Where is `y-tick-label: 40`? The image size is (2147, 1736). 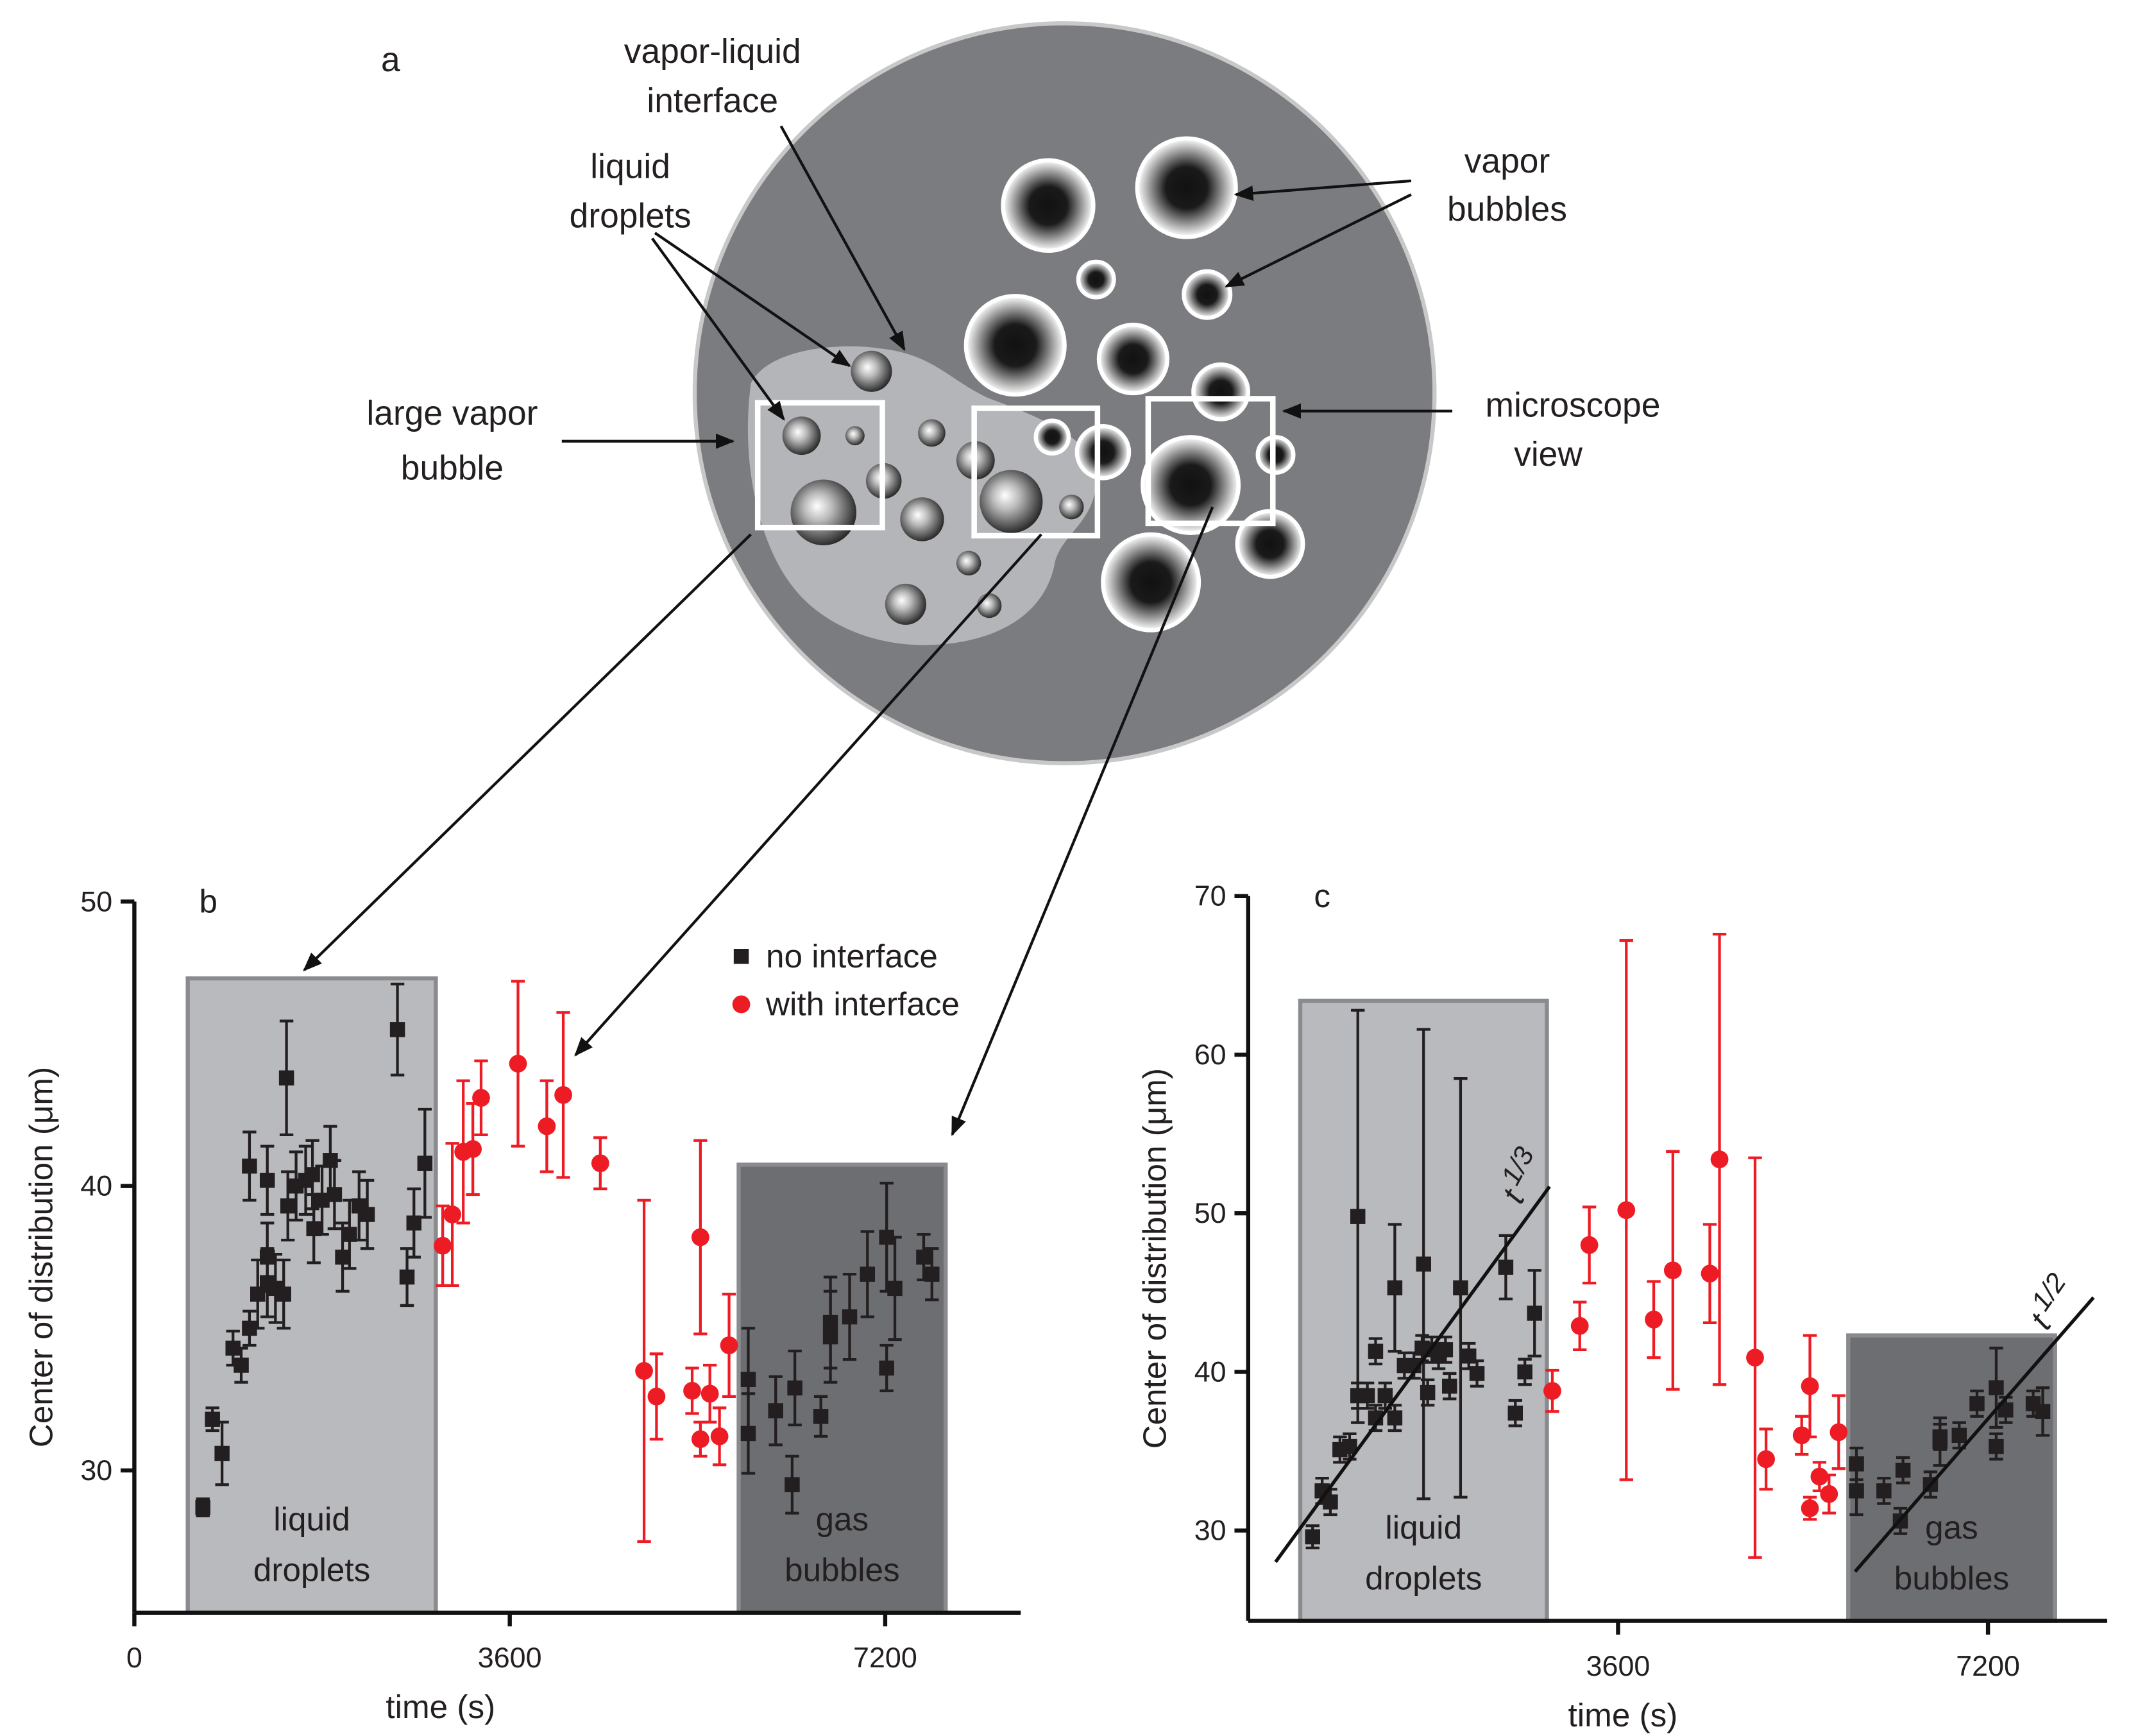 y-tick-label: 40 is located at coordinates (96, 1186).